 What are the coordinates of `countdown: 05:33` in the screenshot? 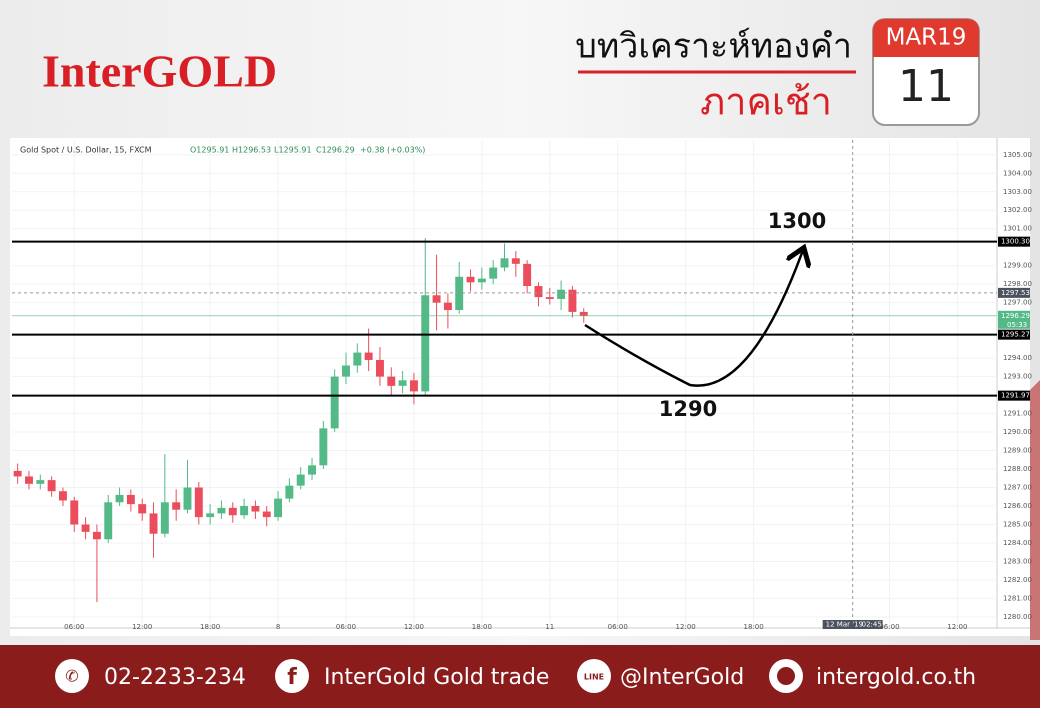 It's located at (1017, 325).